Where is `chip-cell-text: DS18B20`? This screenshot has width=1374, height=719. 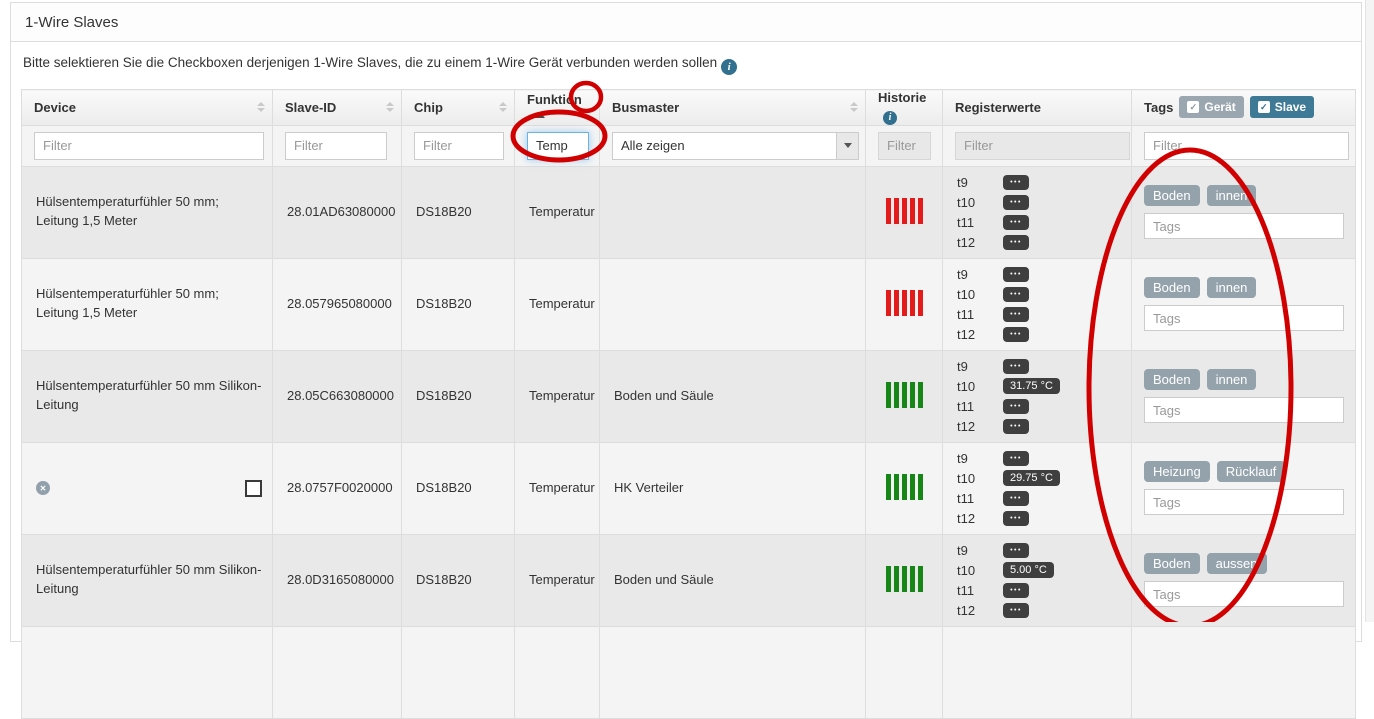 chip-cell-text: DS18B20 is located at coordinates (444, 211).